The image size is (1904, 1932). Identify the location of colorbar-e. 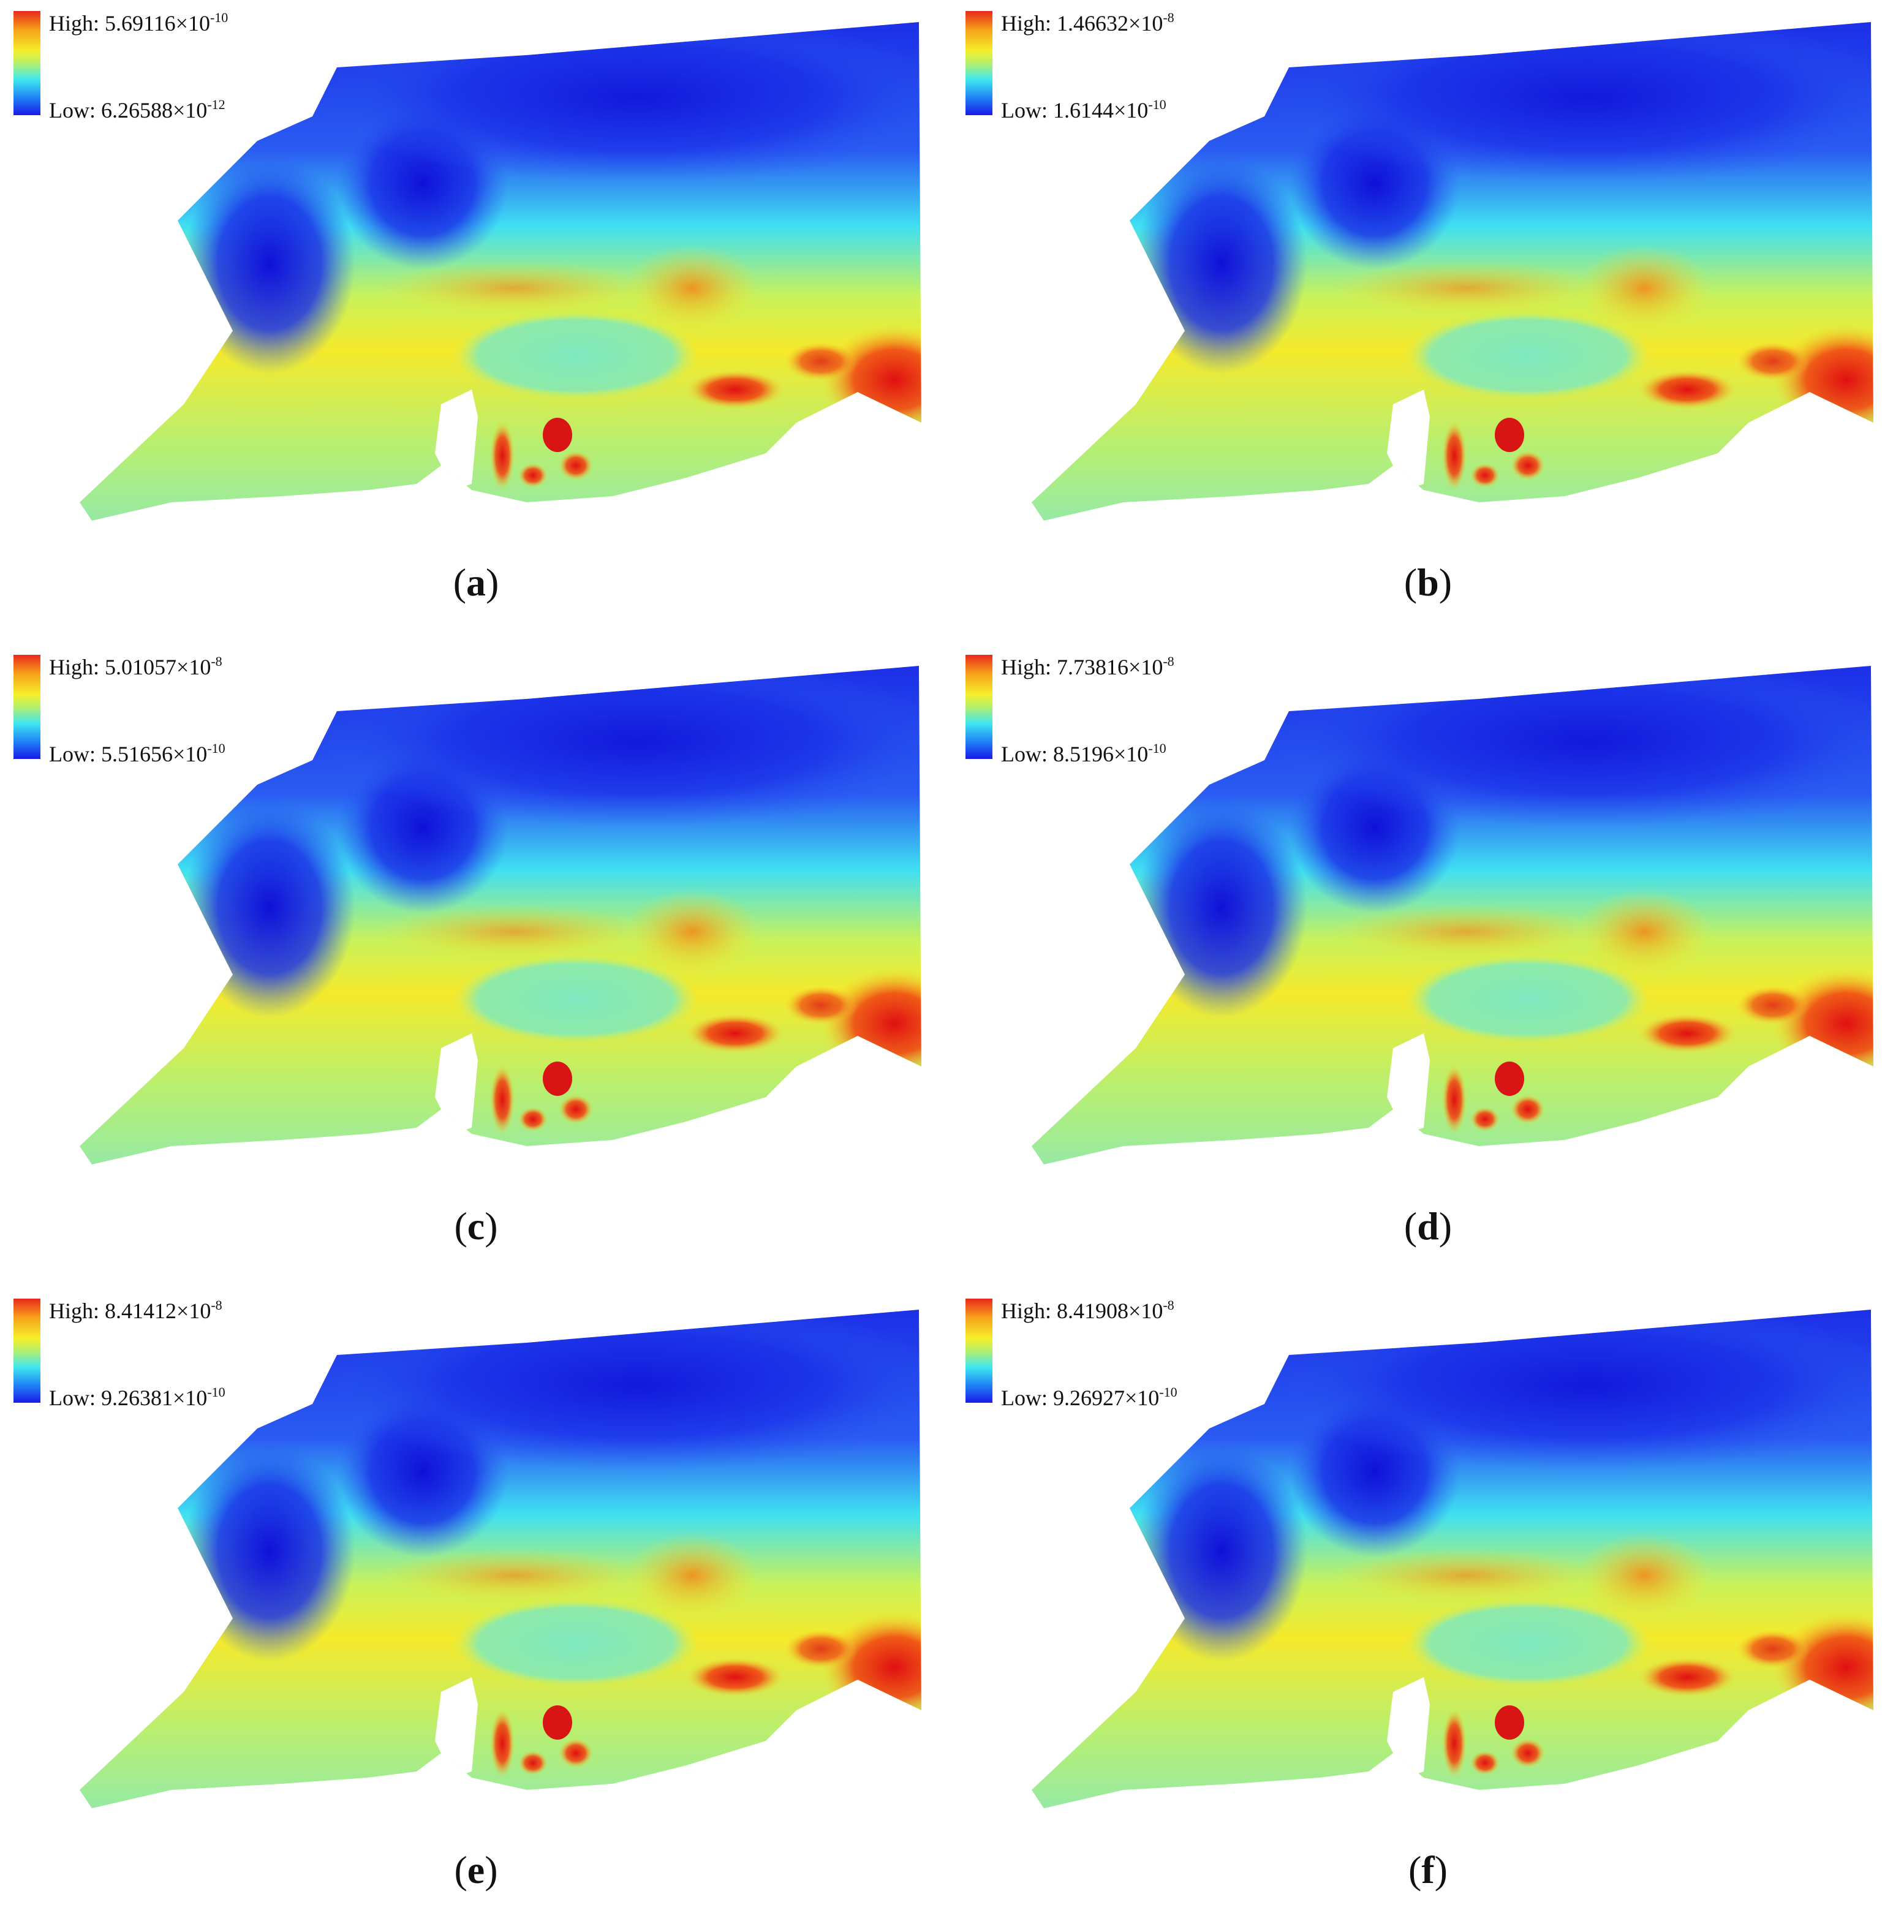
(26, 1351).